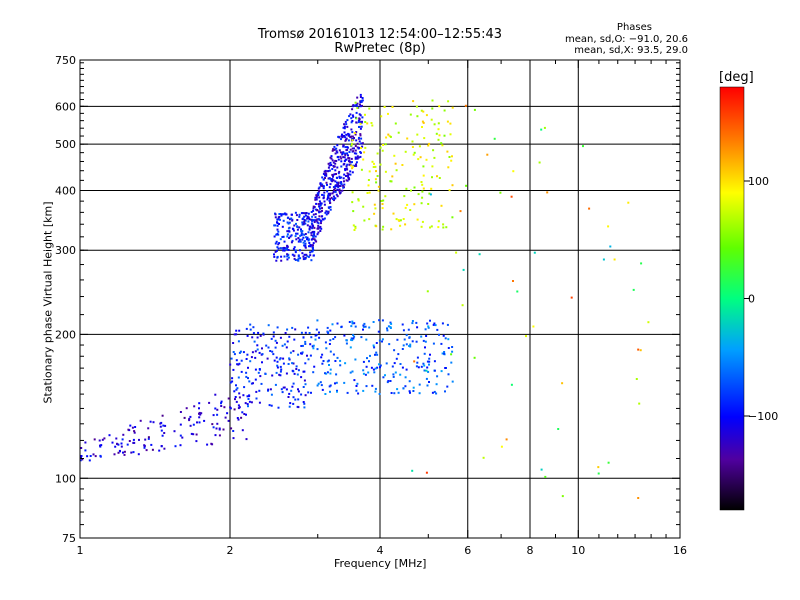 Image resolution: width=800 pixels, height=600 pixels. What do you see at coordinates (65, 334) in the screenshot?
I see `y-tick-label: 200` at bounding box center [65, 334].